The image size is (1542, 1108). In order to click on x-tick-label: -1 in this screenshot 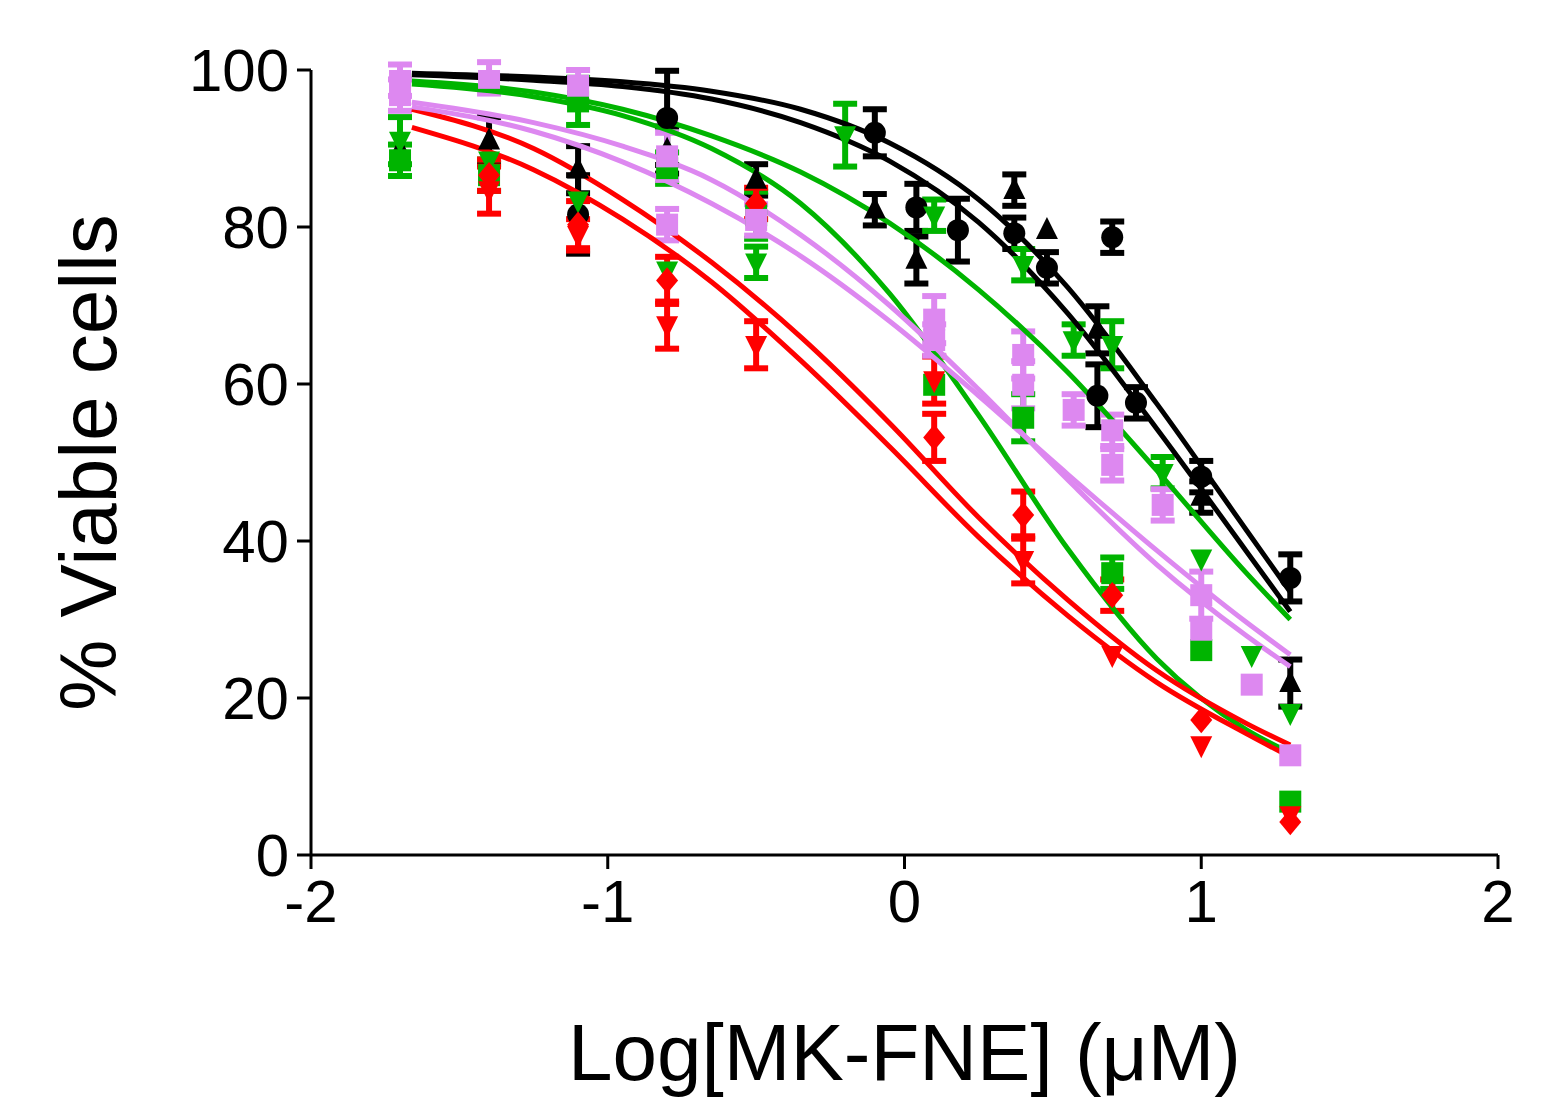, I will do `click(608, 901)`.